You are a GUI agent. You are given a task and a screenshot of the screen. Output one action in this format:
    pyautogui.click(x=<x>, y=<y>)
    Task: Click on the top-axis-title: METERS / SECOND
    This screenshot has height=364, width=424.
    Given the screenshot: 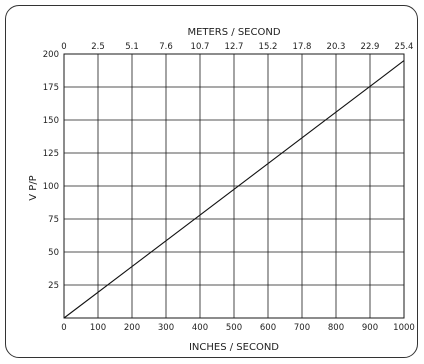 What is the action you would take?
    pyautogui.click(x=233, y=32)
    